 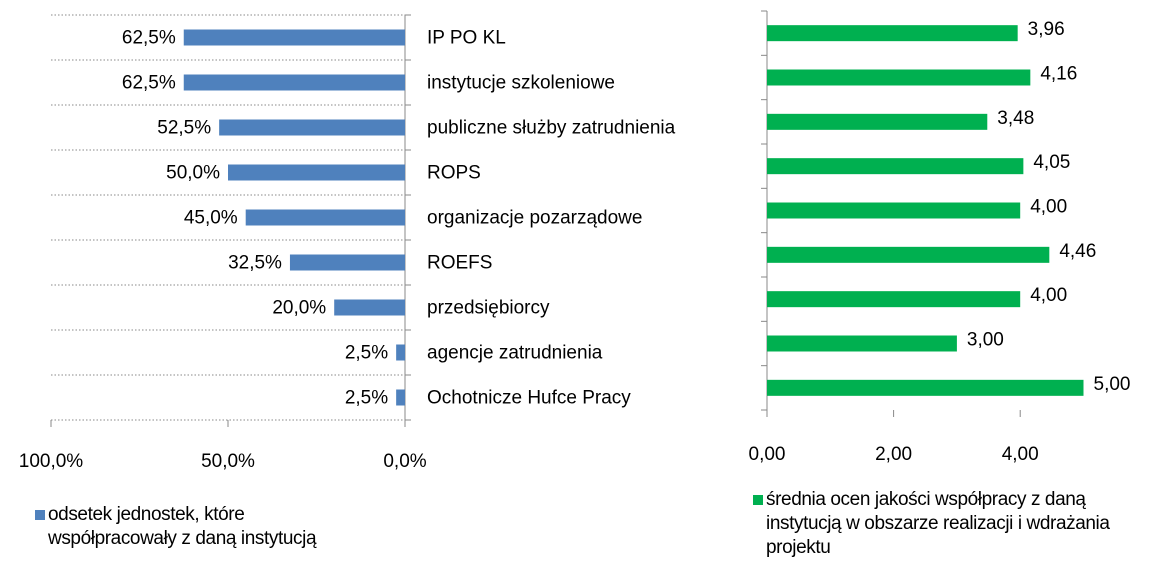 What do you see at coordinates (488, 308) in the screenshot?
I see `category-label: przedsiębiorcy` at bounding box center [488, 308].